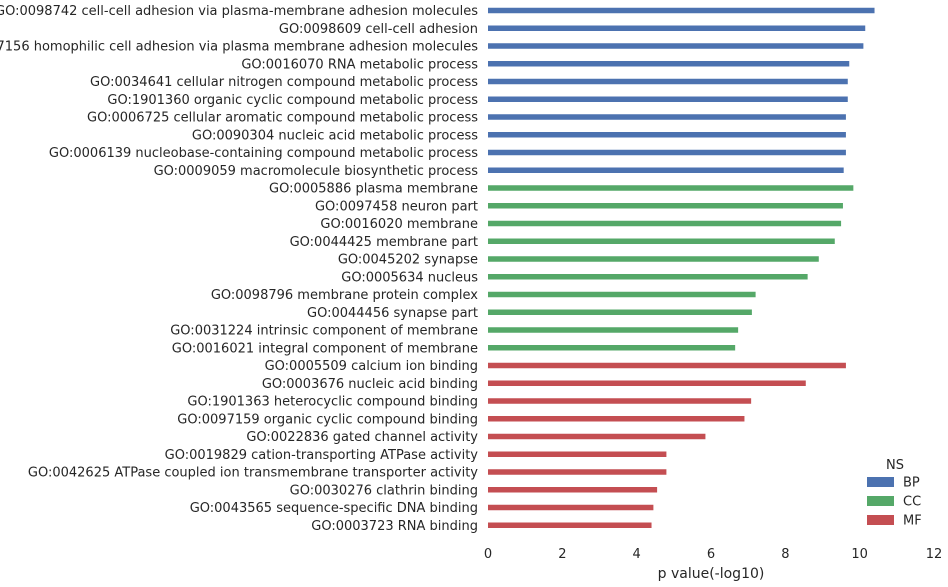 This screenshot has width=948, height=587. Describe the element at coordinates (396, 206) in the screenshot. I see `category-label: GO:0097458 neuron part` at that location.